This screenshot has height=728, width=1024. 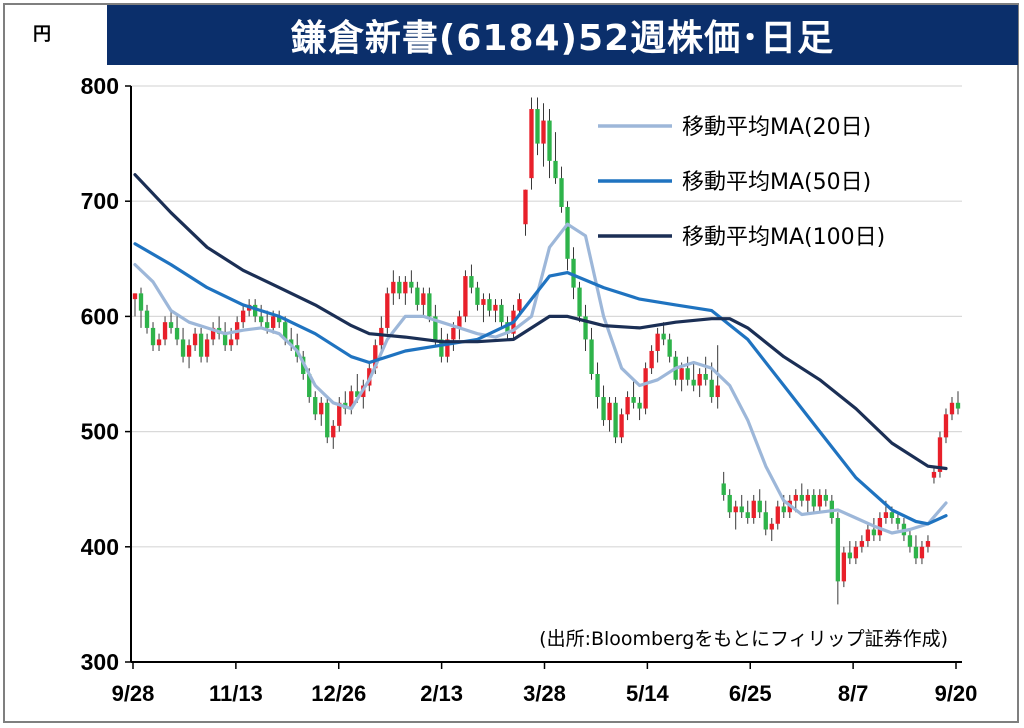 I want to click on y-tick-label: 300, so click(x=100, y=662).